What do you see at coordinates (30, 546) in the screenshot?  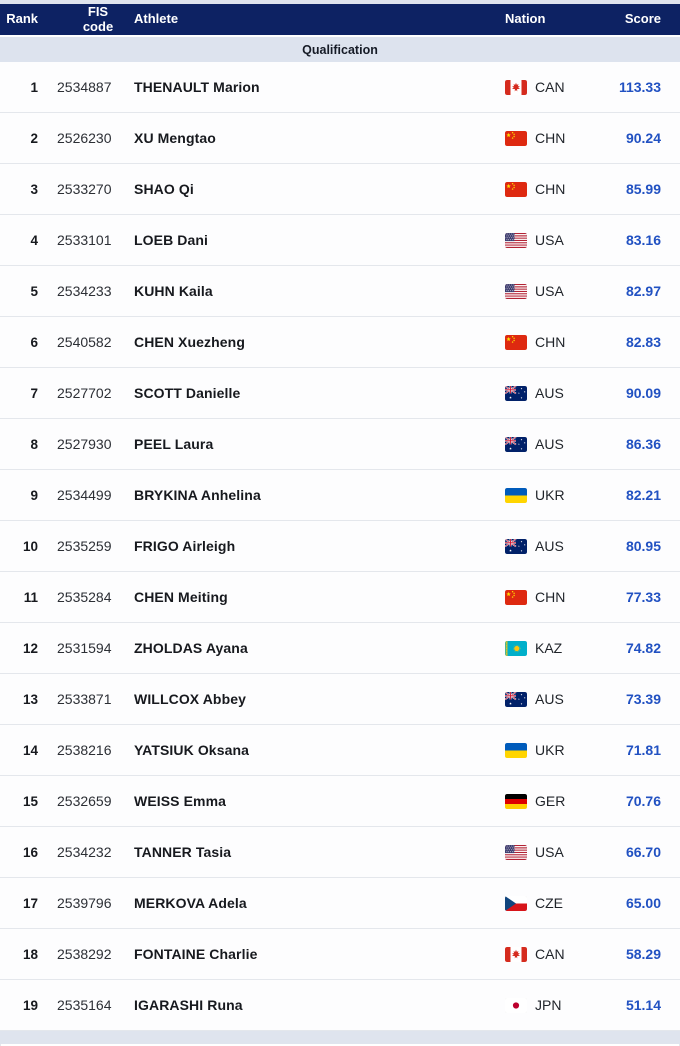 I see `rank-cell: 10` at bounding box center [30, 546].